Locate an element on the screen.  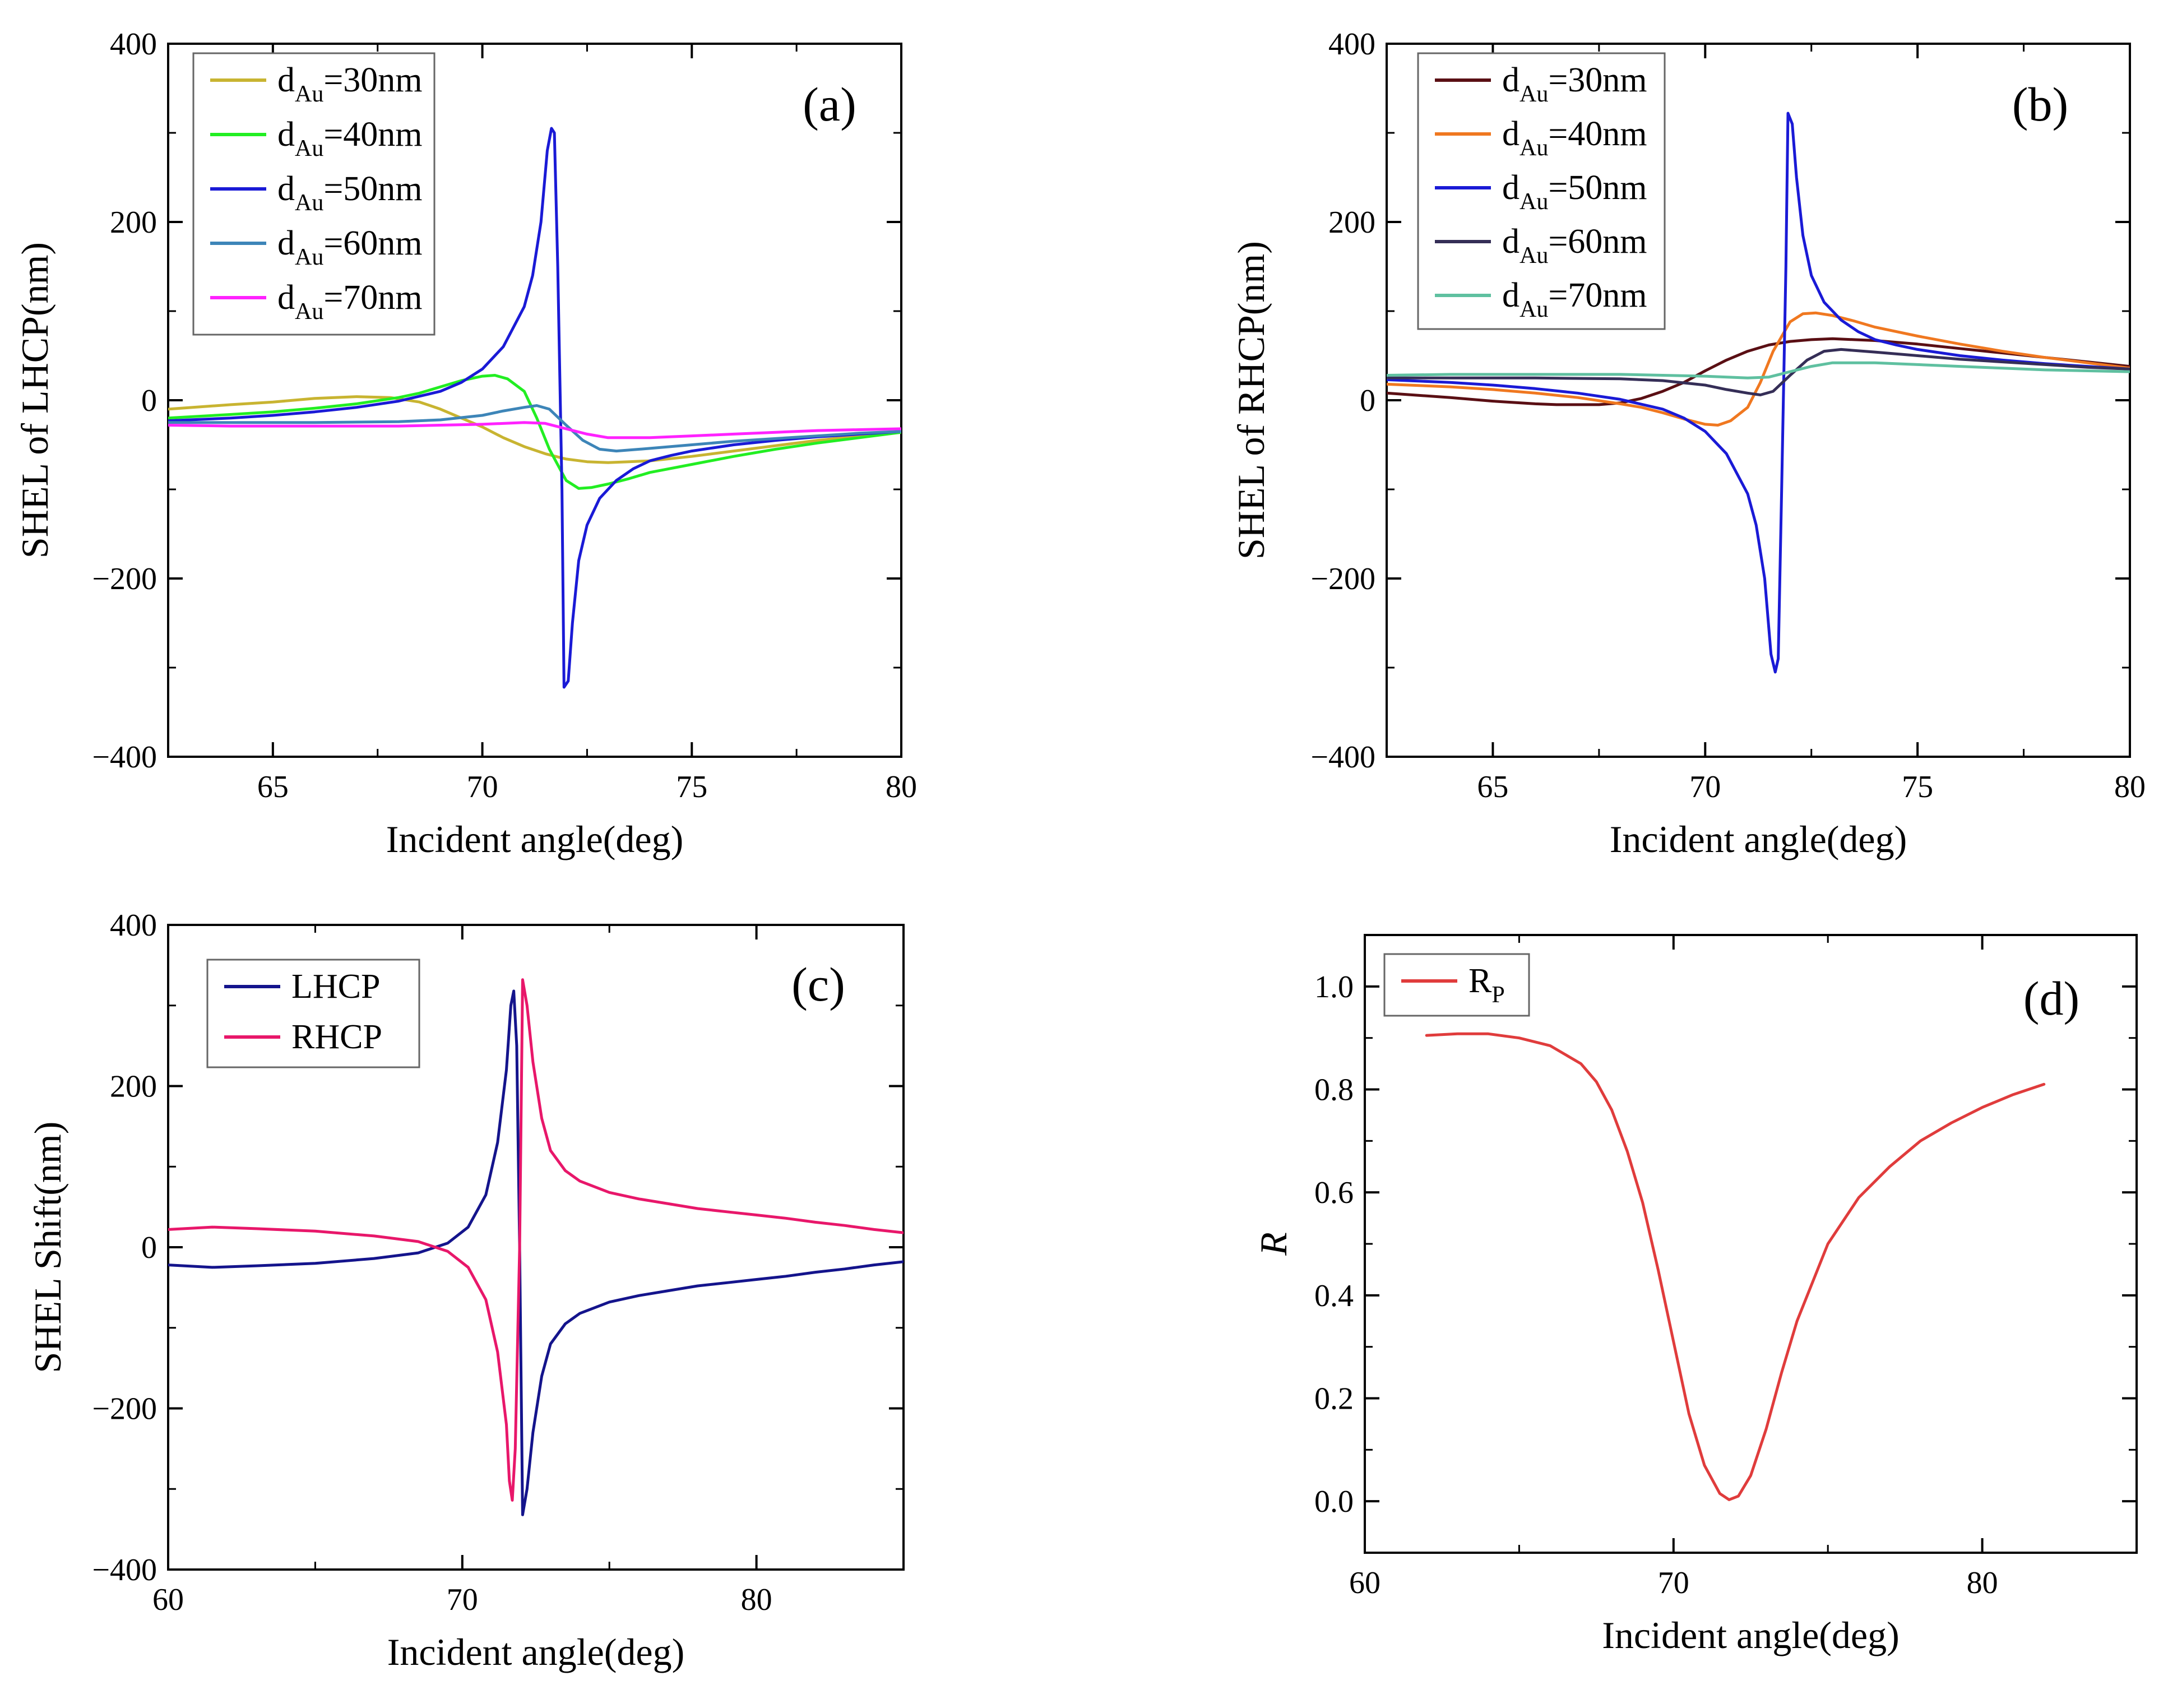
legend-entry: RHCP is located at coordinates (336, 1037).